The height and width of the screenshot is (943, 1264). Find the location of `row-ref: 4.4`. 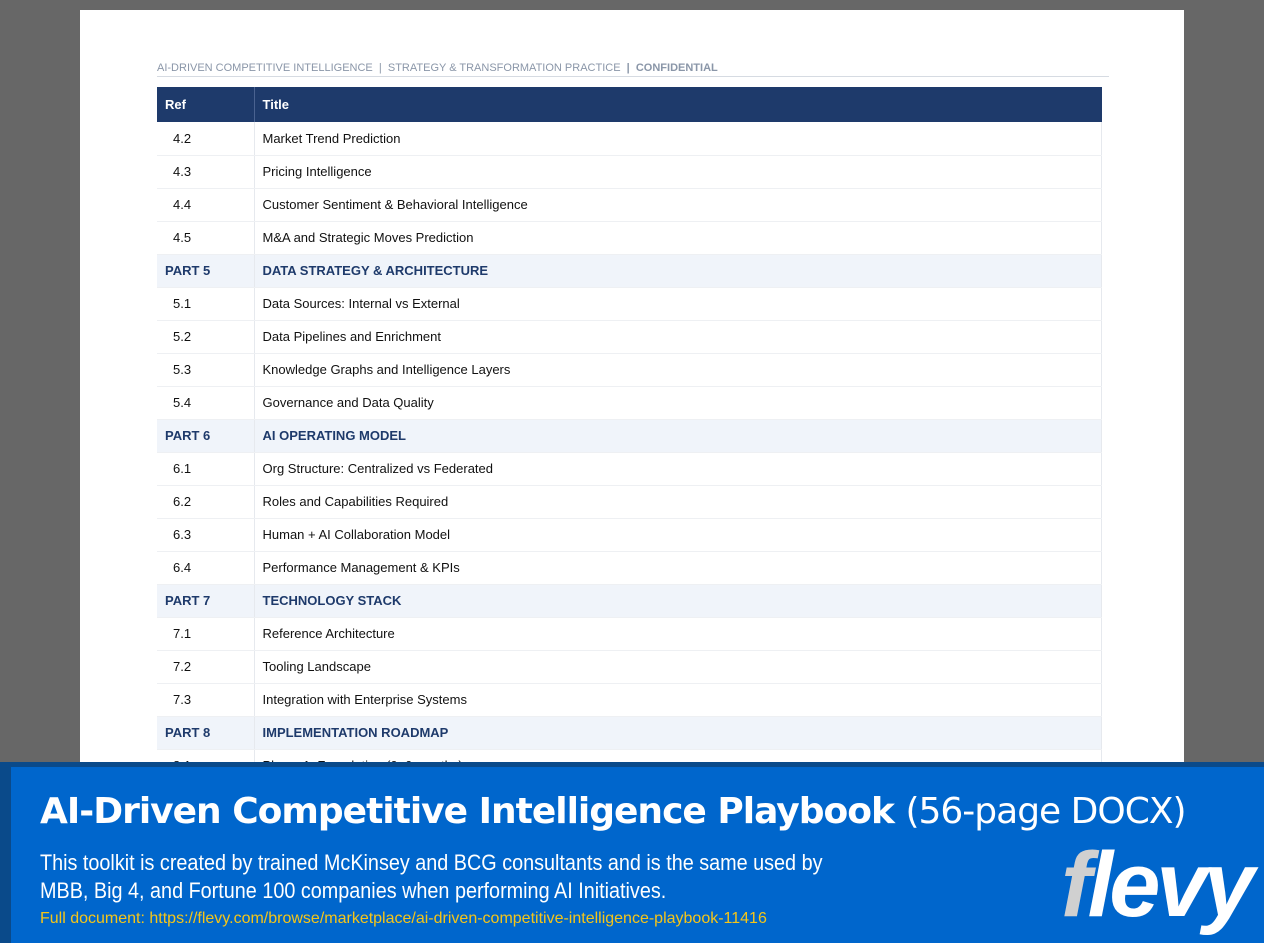

row-ref: 4.4 is located at coordinates (206, 205).